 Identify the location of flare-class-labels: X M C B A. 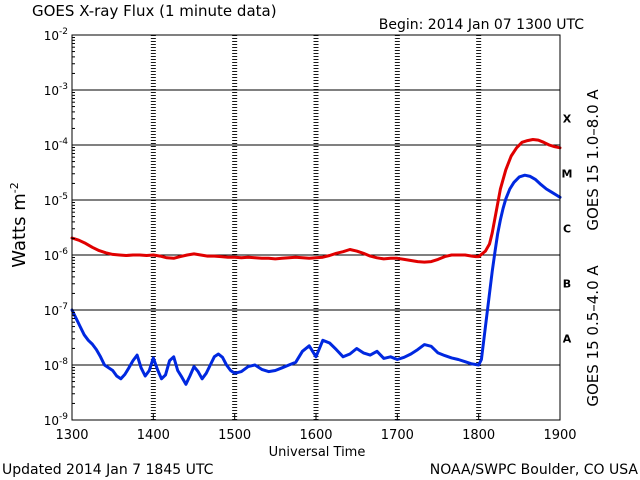
(567, 229).